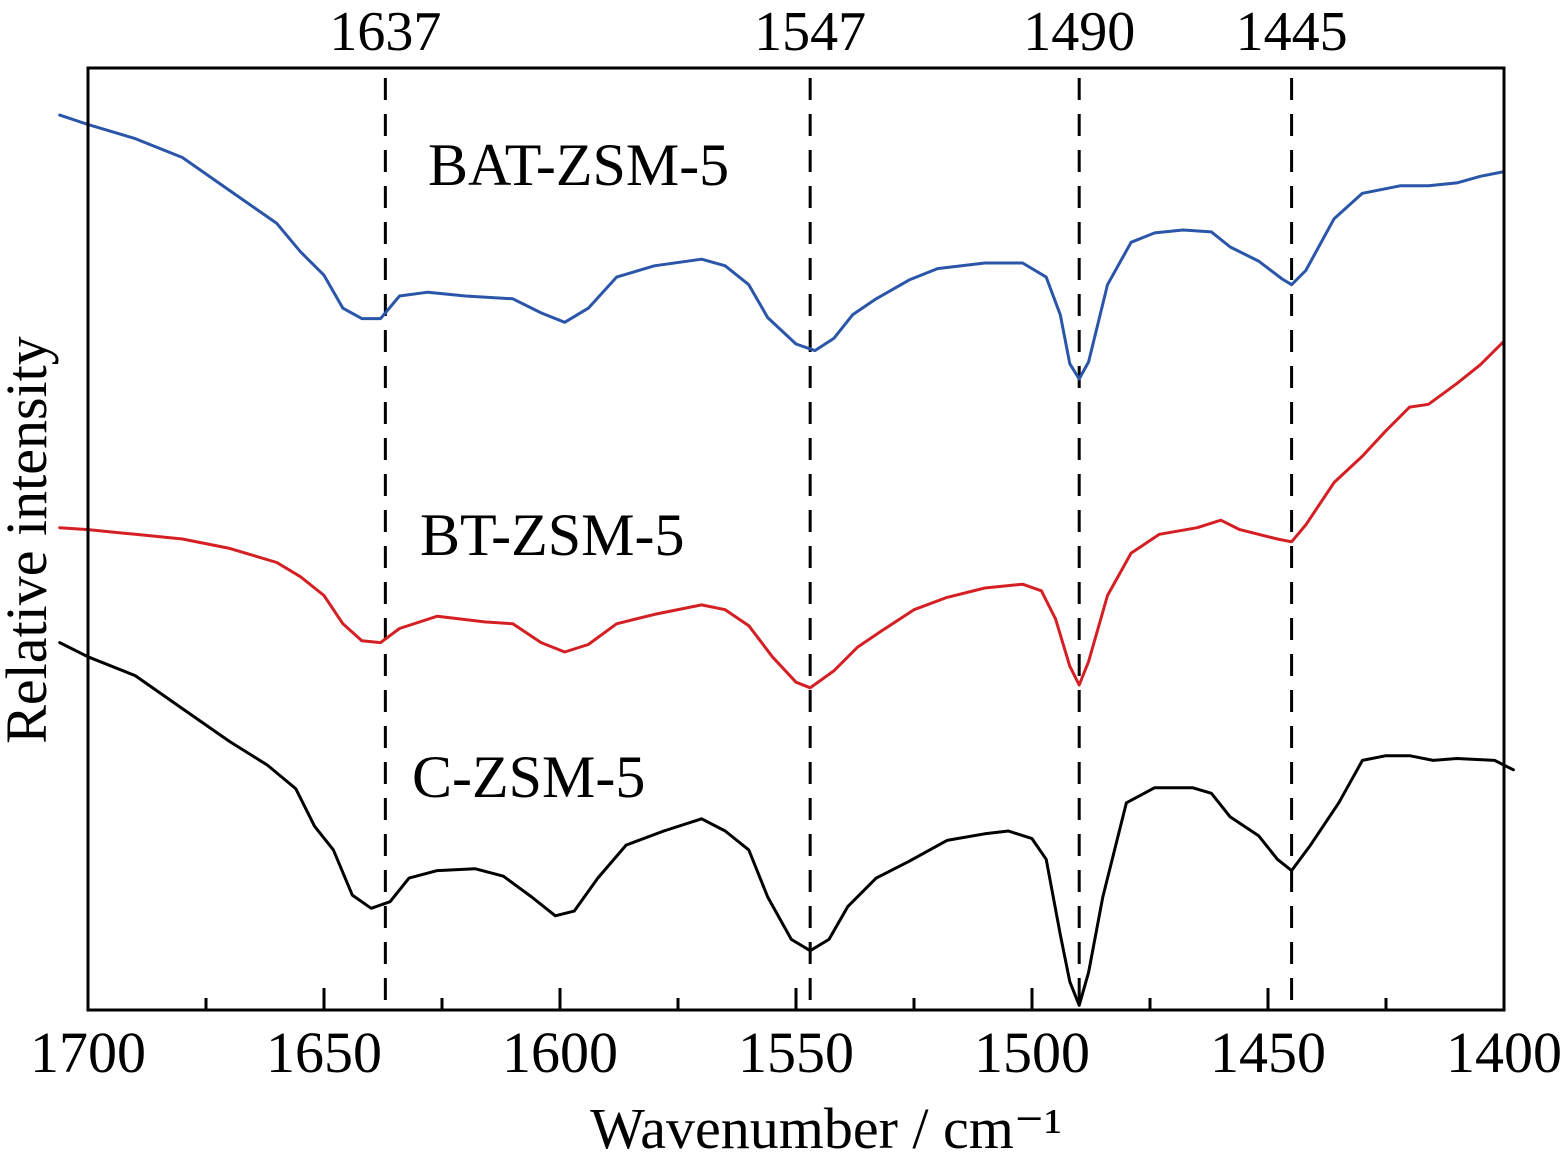  What do you see at coordinates (560, 1052) in the screenshot?
I see `x-tick-label: 1600` at bounding box center [560, 1052].